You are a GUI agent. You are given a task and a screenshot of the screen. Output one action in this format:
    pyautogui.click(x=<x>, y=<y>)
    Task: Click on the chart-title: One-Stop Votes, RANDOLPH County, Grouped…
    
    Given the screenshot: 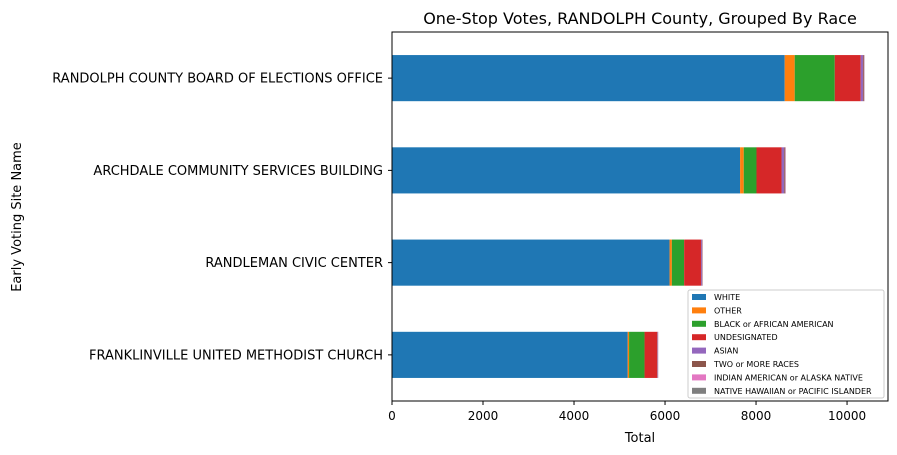 What is the action you would take?
    pyautogui.click(x=640, y=18)
    